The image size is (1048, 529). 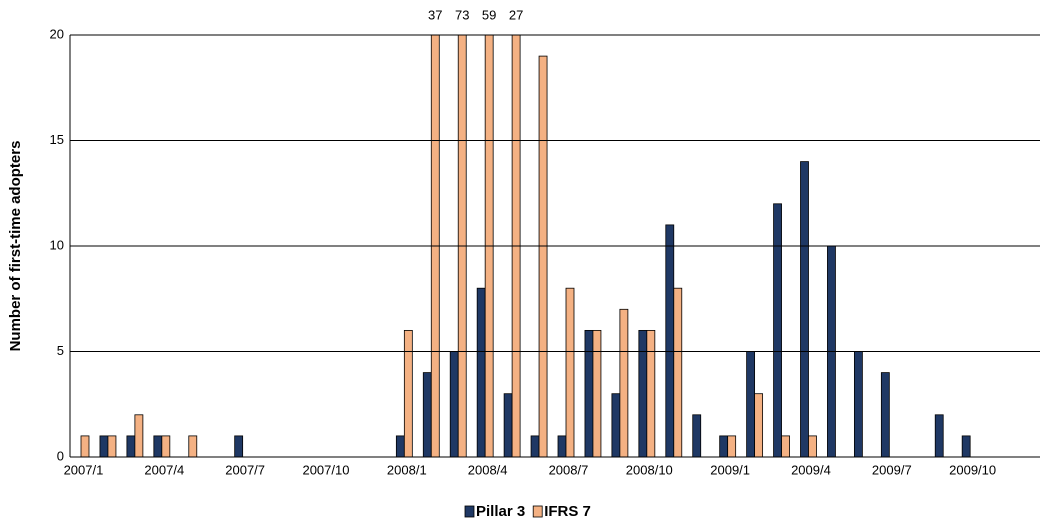 What do you see at coordinates (60, 350) in the screenshot?
I see `y-tick-label: 5` at bounding box center [60, 350].